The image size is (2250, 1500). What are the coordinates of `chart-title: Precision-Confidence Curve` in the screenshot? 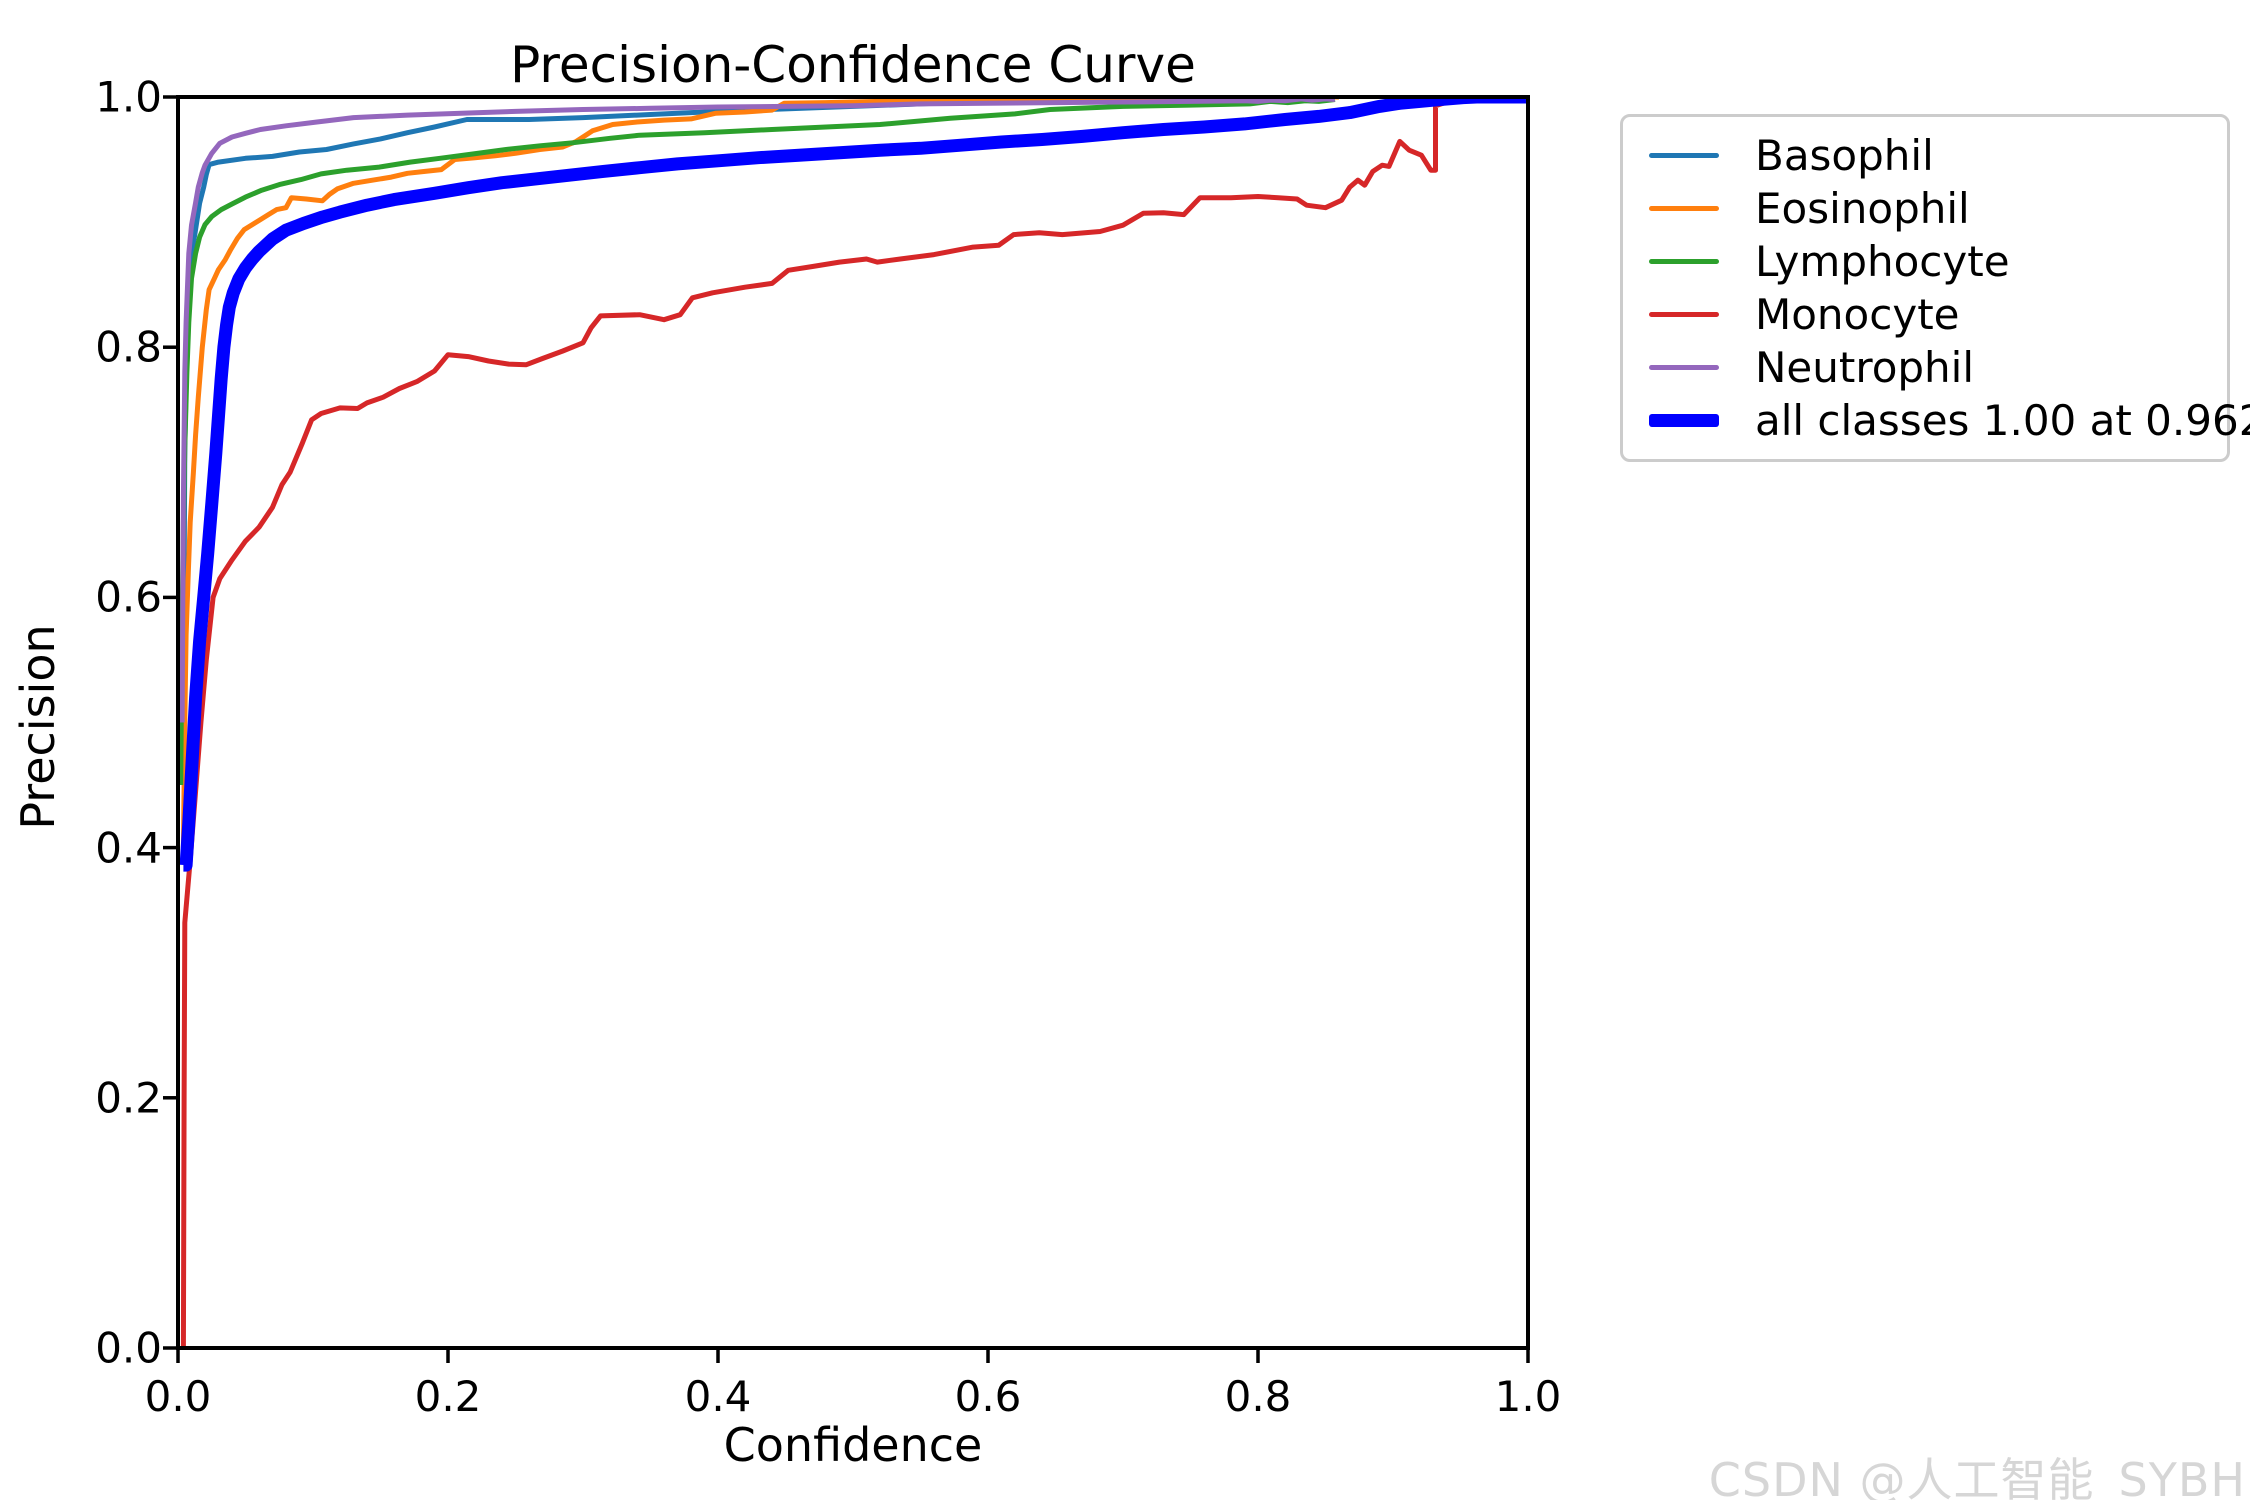 It's located at (853, 65).